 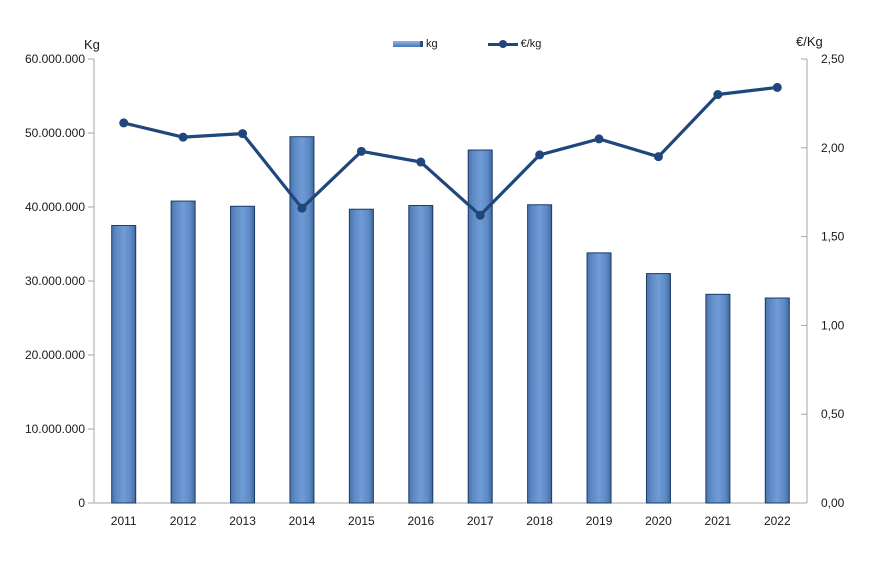 What do you see at coordinates (302, 521) in the screenshot?
I see `x-label-2014: 2014` at bounding box center [302, 521].